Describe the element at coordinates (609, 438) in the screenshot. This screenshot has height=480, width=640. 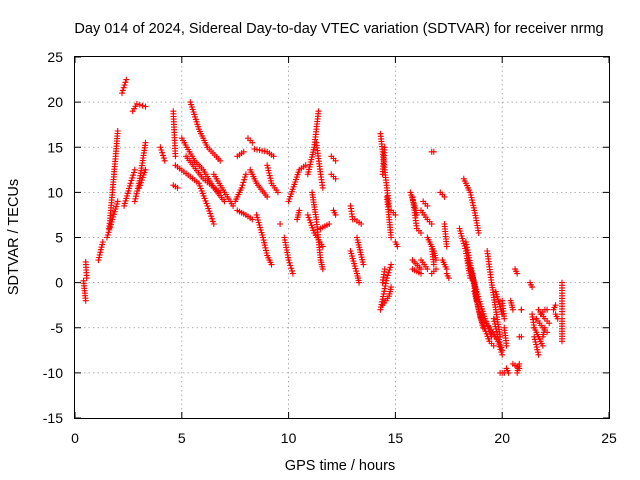
I see `x-tick-label: 25` at that location.